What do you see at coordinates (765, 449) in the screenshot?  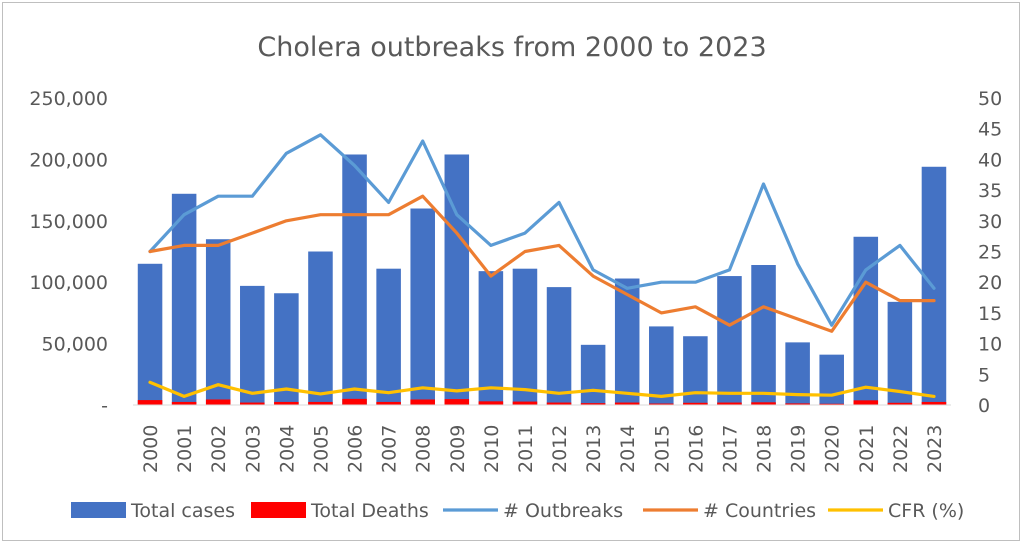 I see `x-tick-label: 2018` at bounding box center [765, 449].